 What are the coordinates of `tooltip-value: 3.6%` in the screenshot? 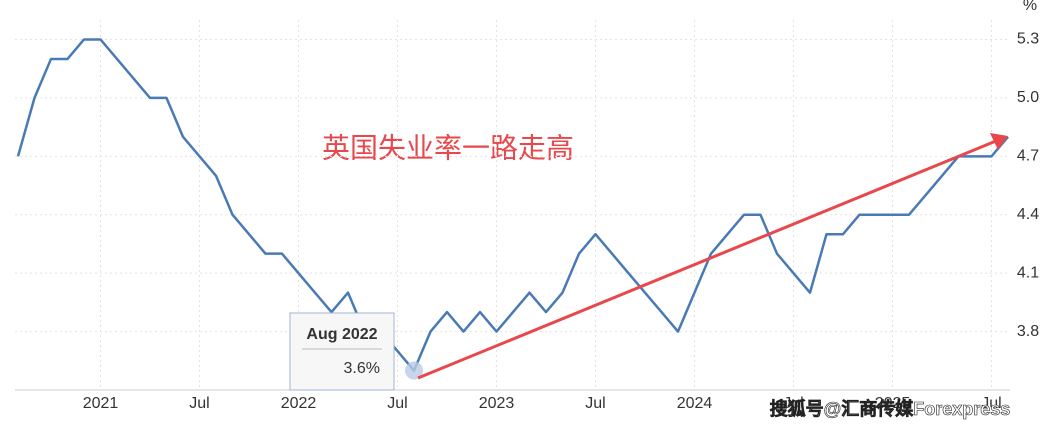 It's located at (362, 368).